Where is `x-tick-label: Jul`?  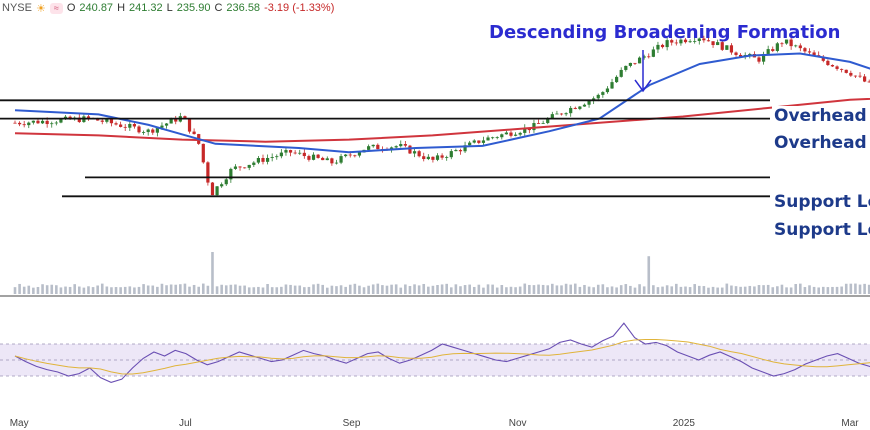
x-tick-label: Jul is located at coordinates (185, 423).